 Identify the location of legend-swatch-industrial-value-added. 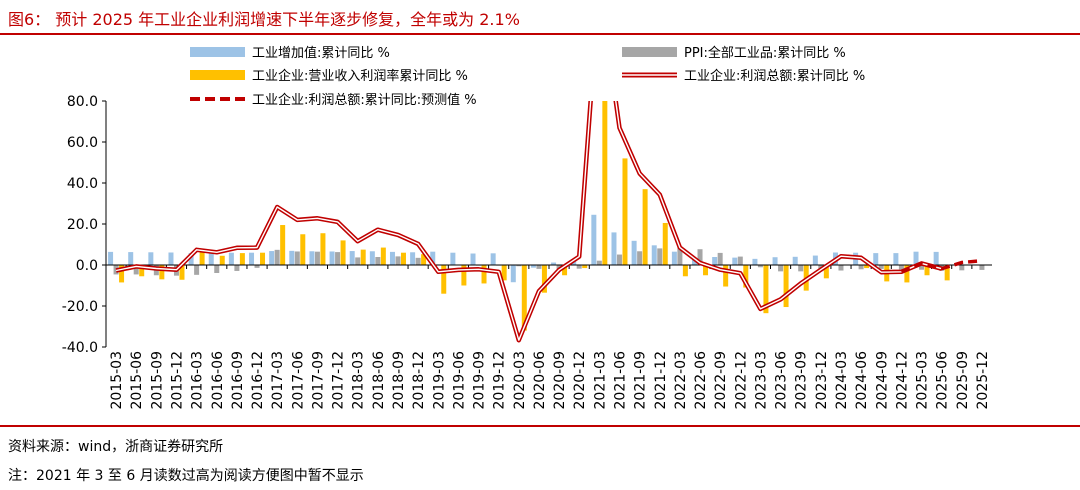
(217, 52).